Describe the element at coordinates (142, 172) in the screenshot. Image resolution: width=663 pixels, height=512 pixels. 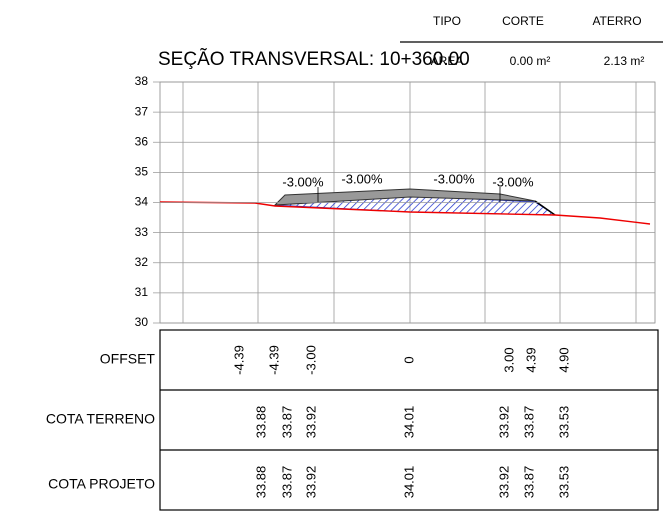
I see `y-tick-label: 35` at that location.